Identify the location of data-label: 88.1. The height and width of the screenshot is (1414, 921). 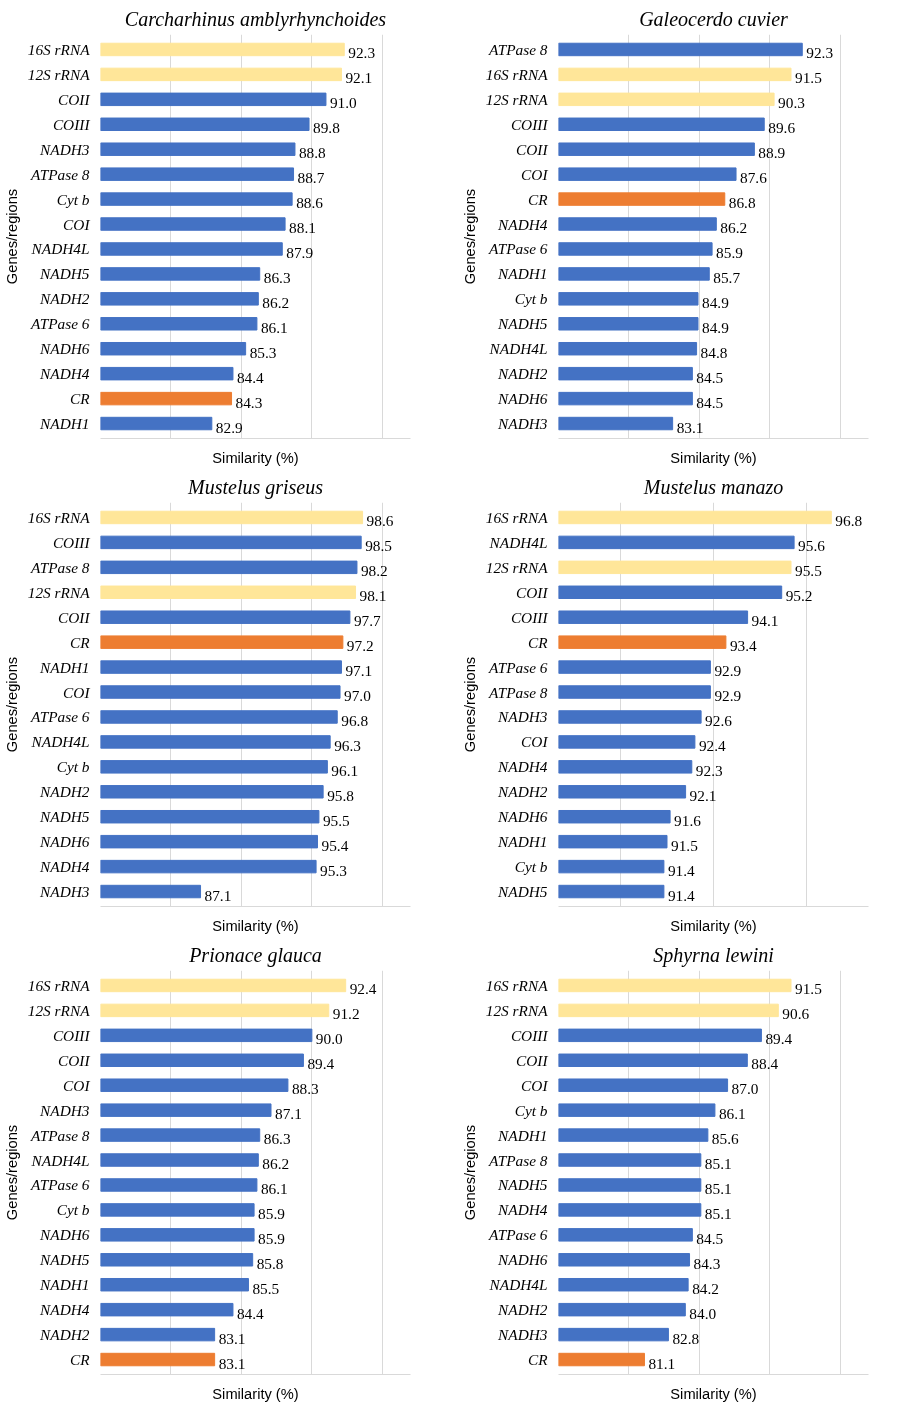
(302, 228).